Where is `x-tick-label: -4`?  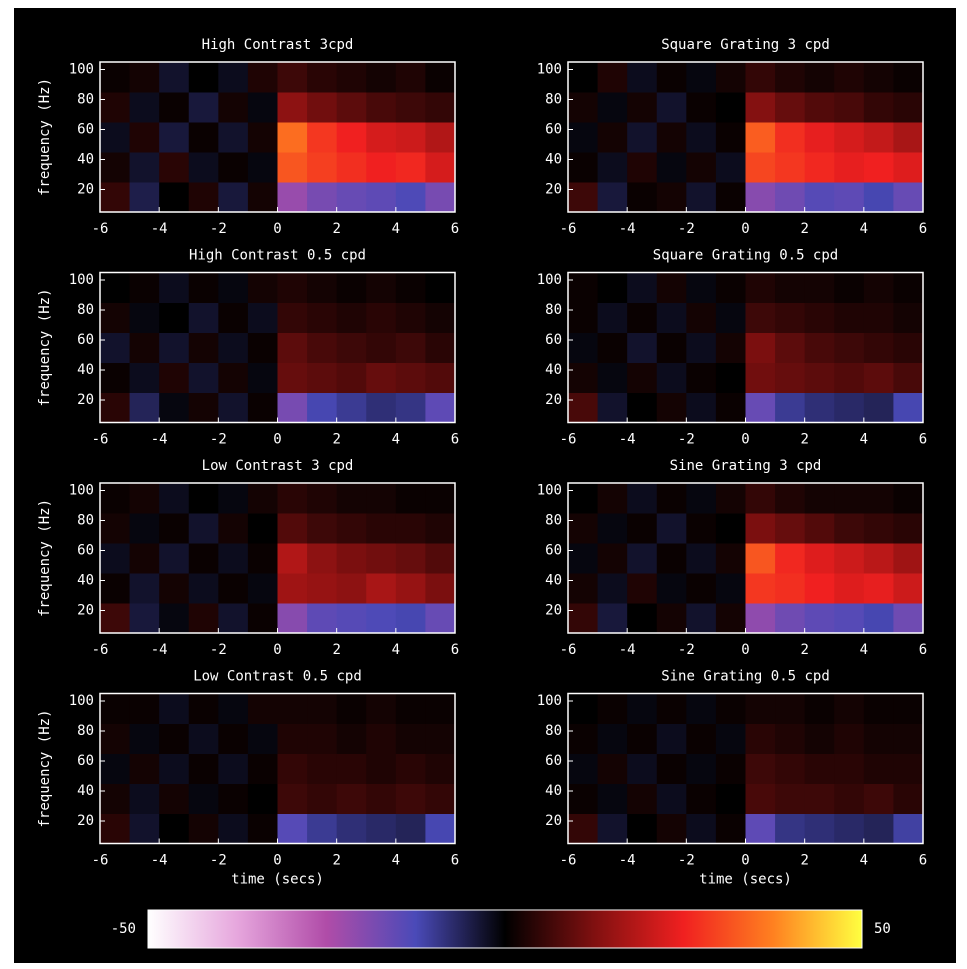
x-tick-label: -4 is located at coordinates (627, 861).